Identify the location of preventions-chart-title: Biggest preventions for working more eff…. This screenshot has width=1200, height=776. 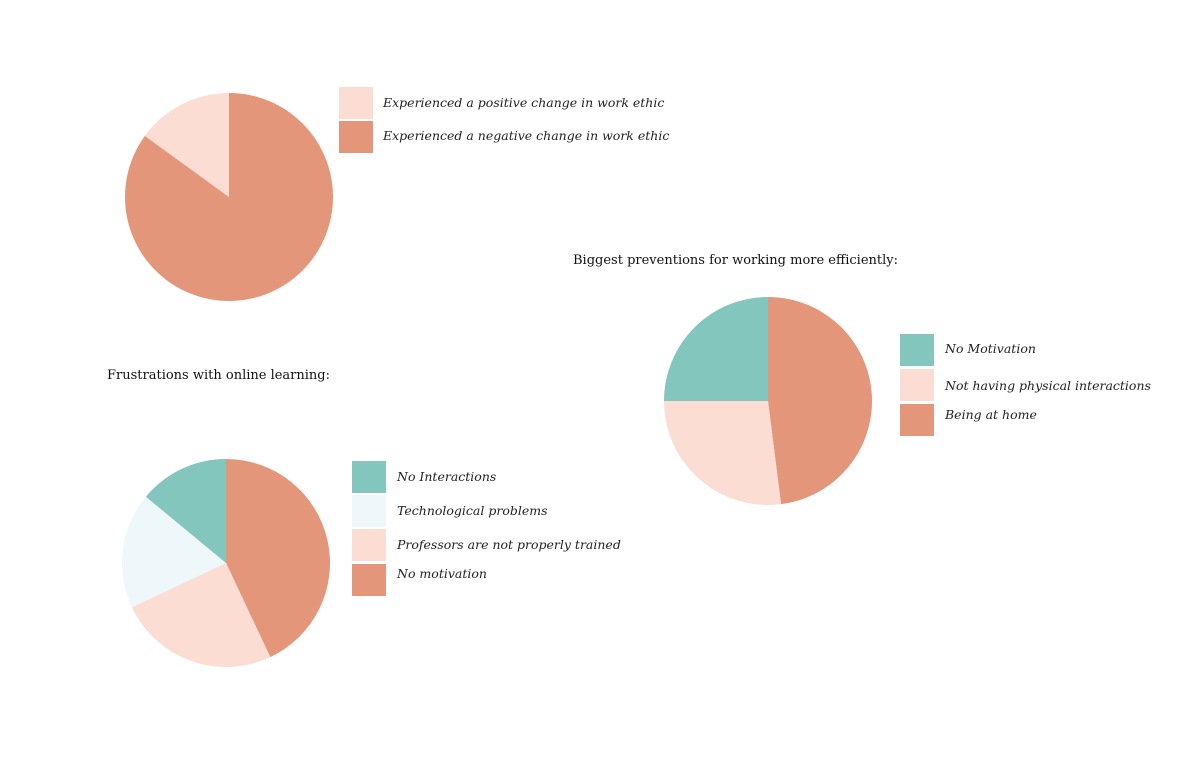
(736, 260).